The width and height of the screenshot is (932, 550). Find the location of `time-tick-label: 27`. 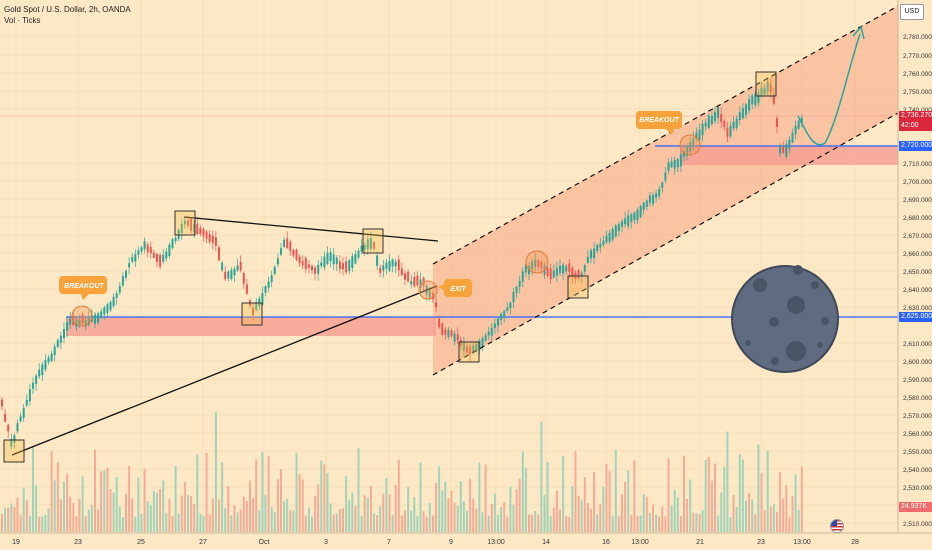

time-tick-label: 27 is located at coordinates (203, 542).